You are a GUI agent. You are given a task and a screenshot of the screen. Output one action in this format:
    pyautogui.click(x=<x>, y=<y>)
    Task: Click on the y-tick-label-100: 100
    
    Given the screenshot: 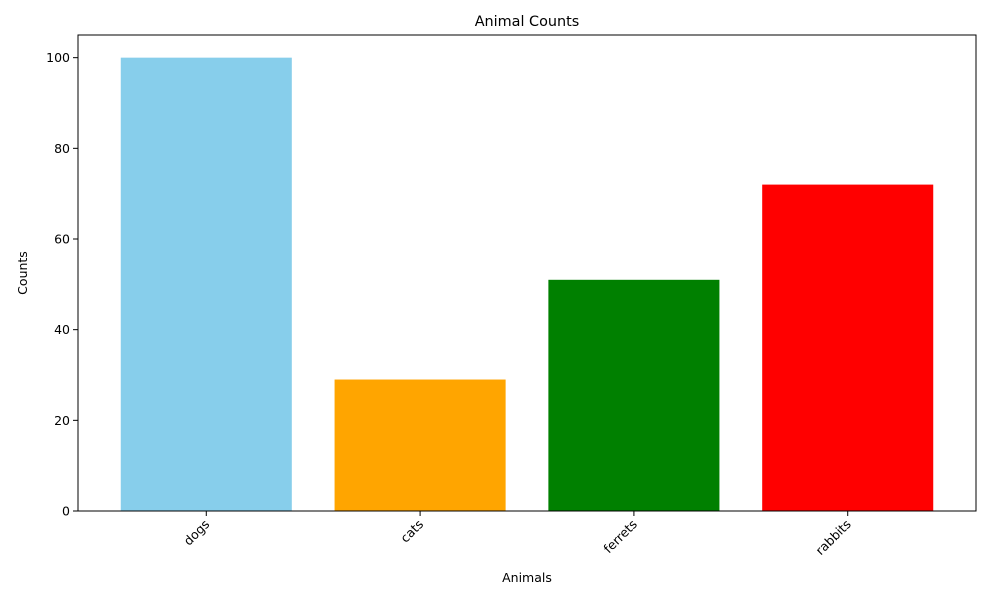 What is the action you would take?
    pyautogui.click(x=58, y=57)
    